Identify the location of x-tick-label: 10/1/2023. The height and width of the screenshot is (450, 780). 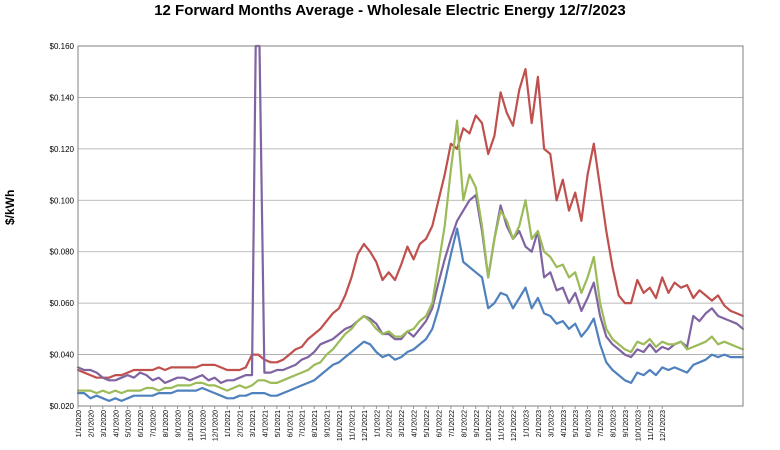
(638, 425).